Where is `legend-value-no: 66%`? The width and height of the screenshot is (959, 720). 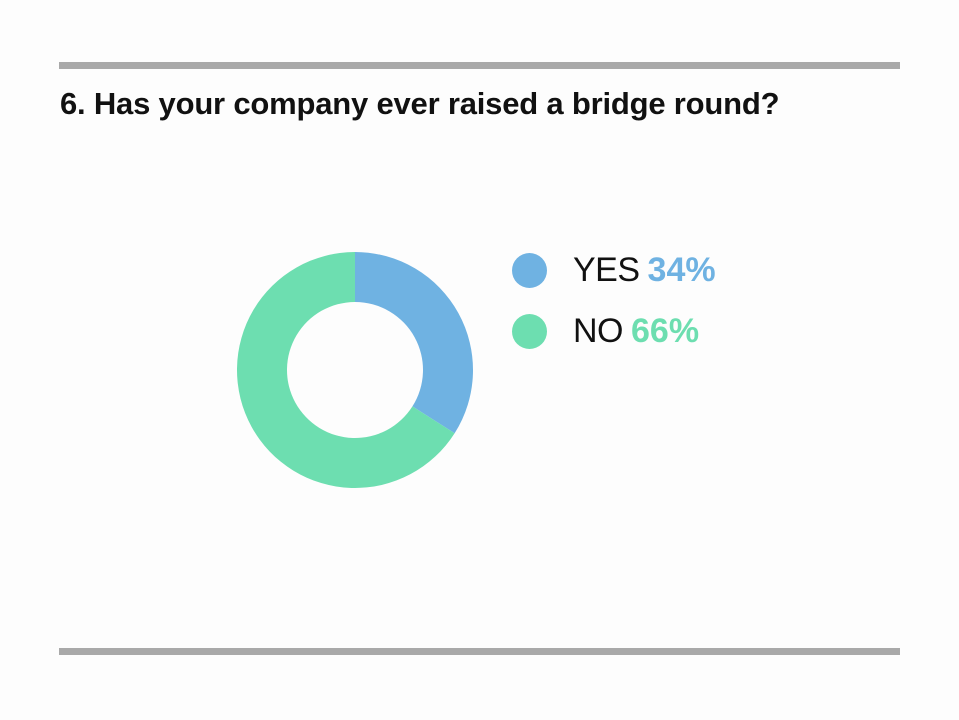 legend-value-no: 66% is located at coordinates (665, 330).